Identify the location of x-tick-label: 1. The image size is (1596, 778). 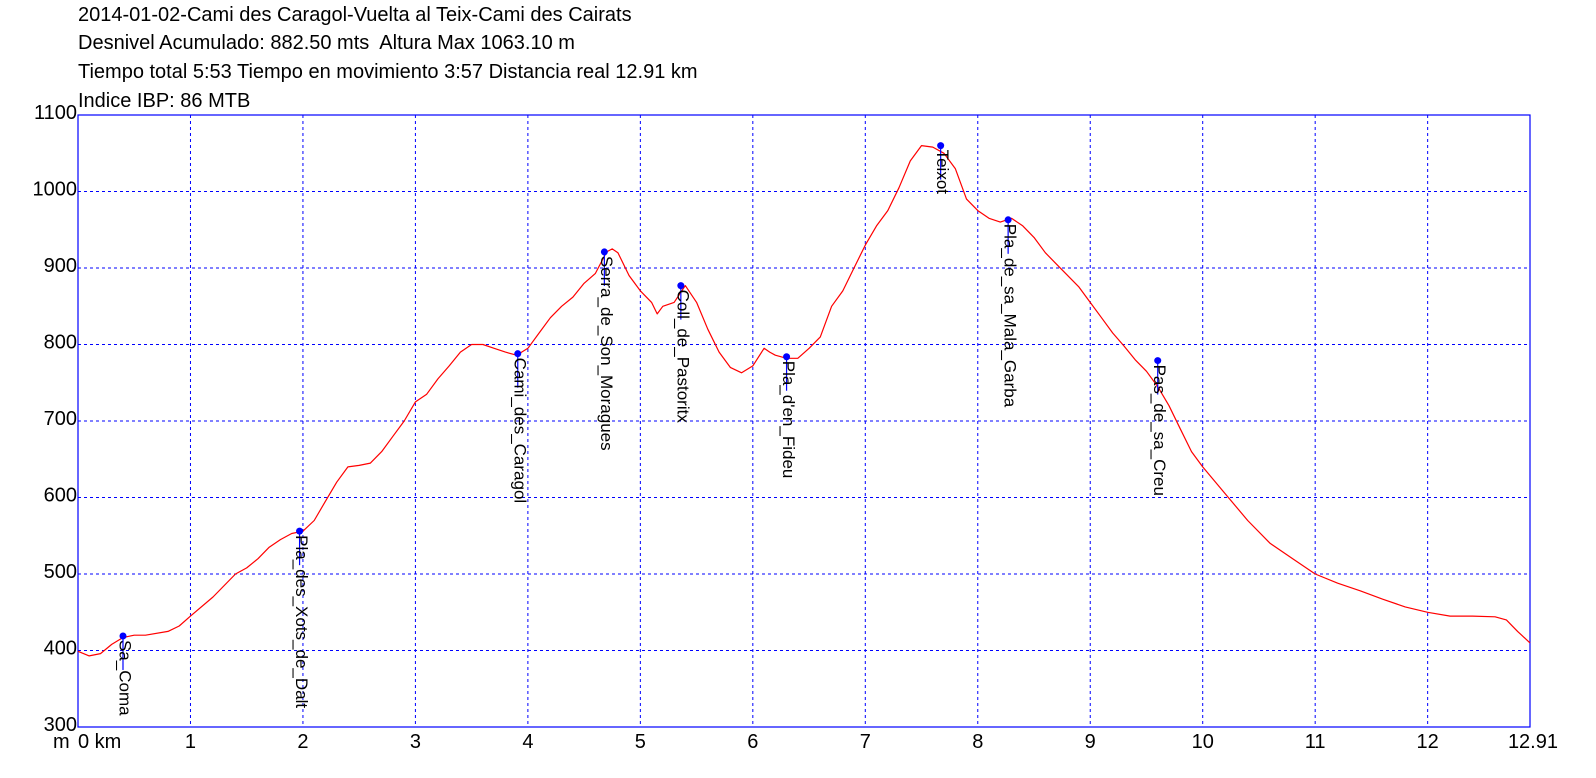
(190, 742).